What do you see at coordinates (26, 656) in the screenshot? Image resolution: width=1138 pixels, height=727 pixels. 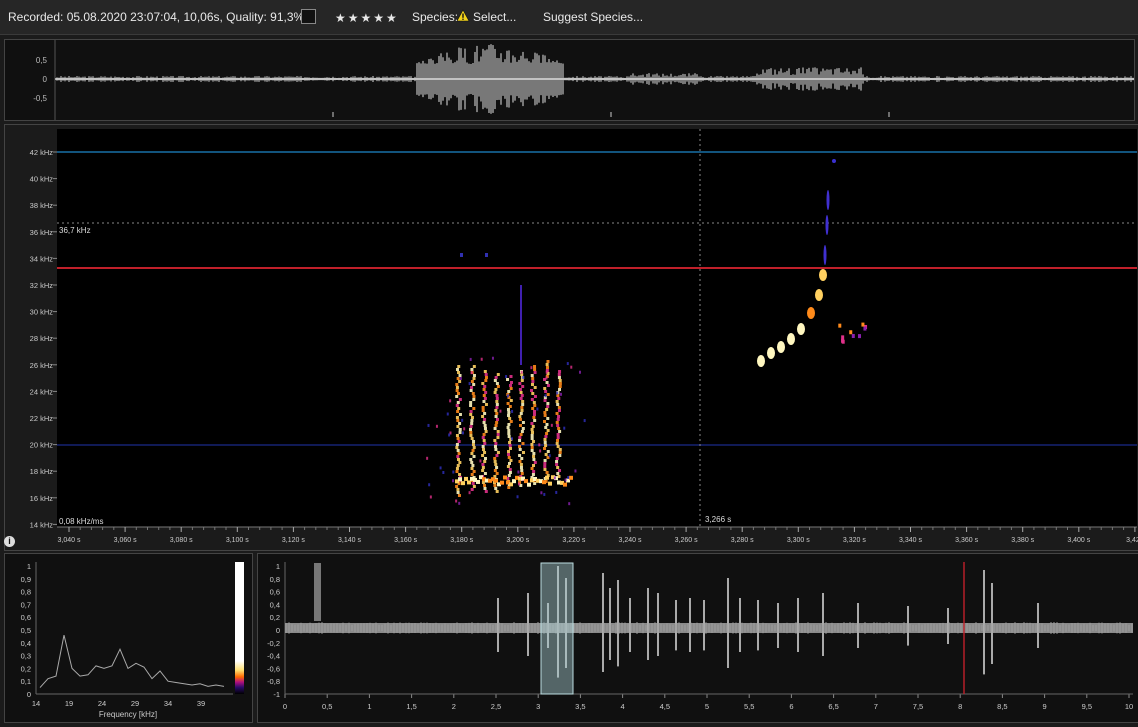 I see `y-tick: 0,3` at bounding box center [26, 656].